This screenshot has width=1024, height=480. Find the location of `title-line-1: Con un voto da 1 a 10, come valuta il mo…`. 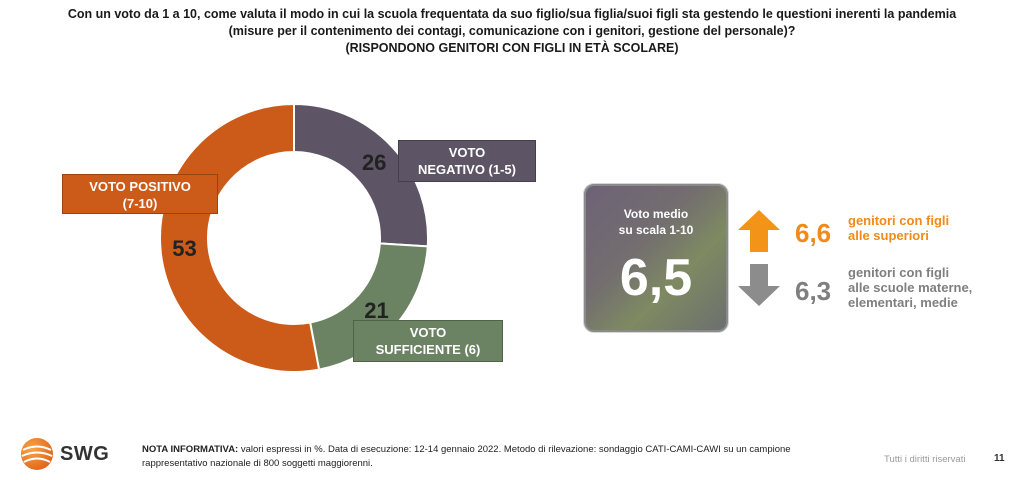

title-line-1: Con un voto da 1 a 10, come valuta il mo… is located at coordinates (512, 14).